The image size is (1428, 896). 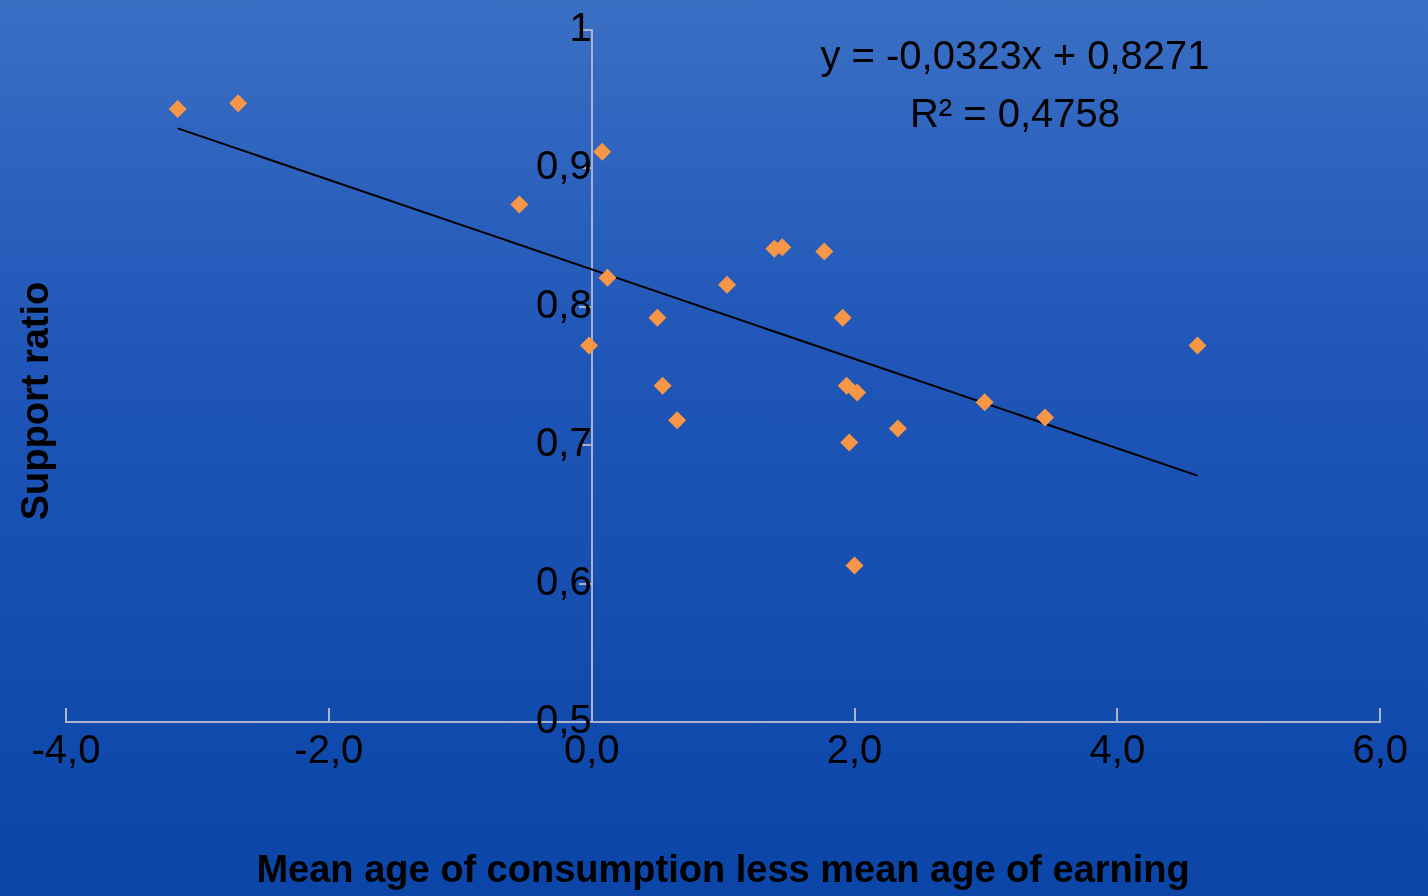 I want to click on annotation: y = -0,0323x + 0,8271, so click(x=1015, y=55).